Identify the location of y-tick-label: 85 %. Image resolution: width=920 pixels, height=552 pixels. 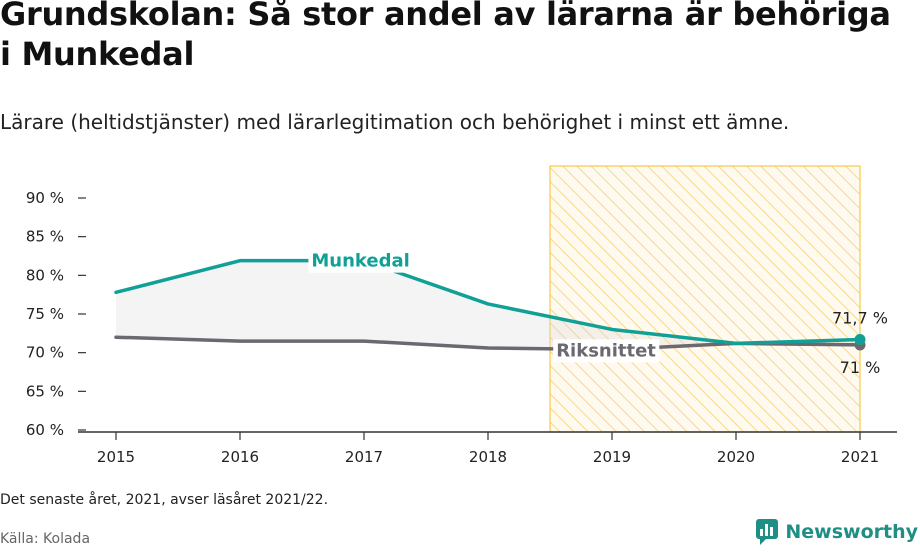
(45, 237).